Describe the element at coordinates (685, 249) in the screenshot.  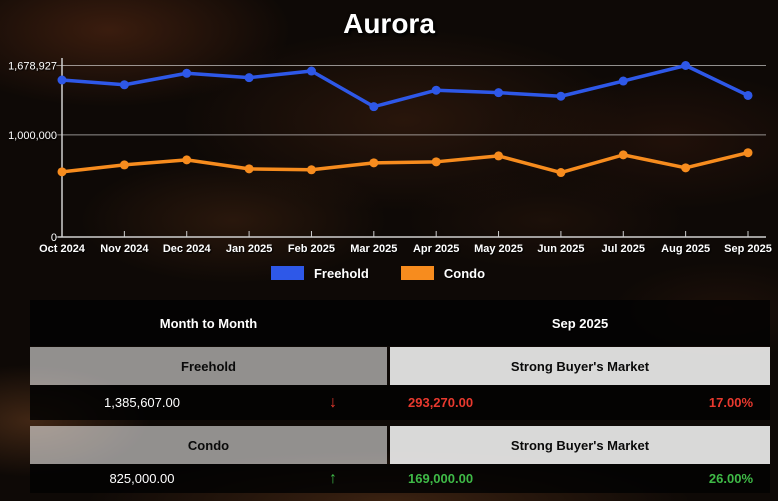
I see `x-axis-tick-label: Aug 2025` at that location.